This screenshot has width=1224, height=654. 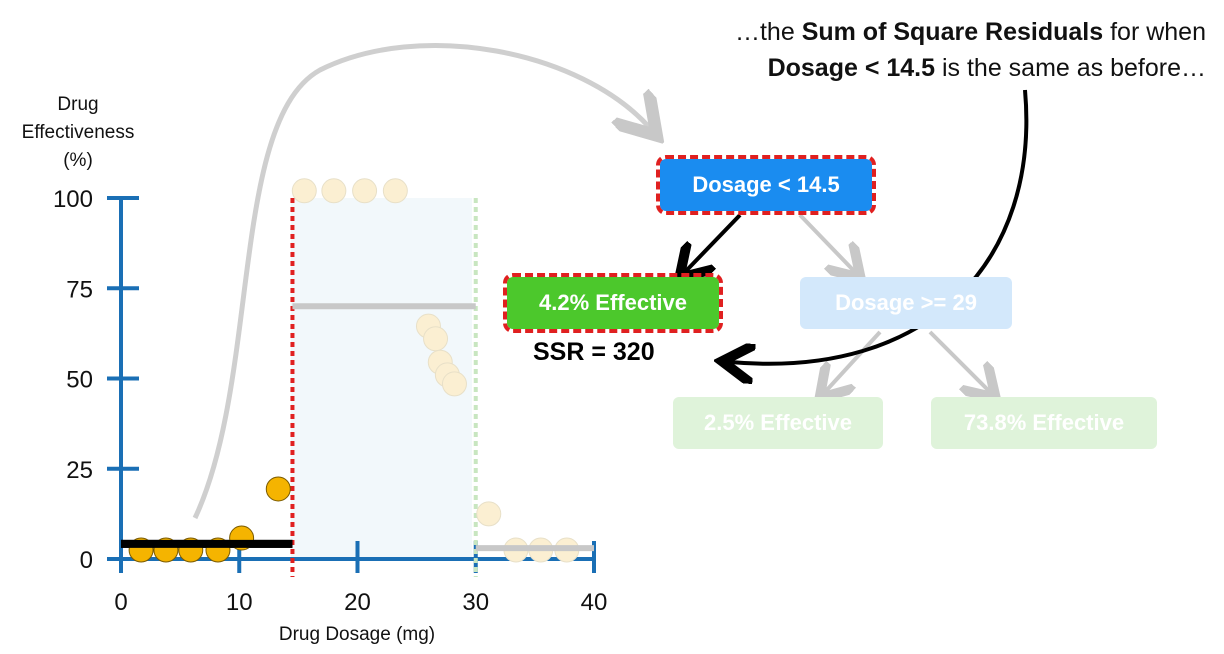 What do you see at coordinates (79, 380) in the screenshot?
I see `y-tick-label: 50` at bounding box center [79, 380].